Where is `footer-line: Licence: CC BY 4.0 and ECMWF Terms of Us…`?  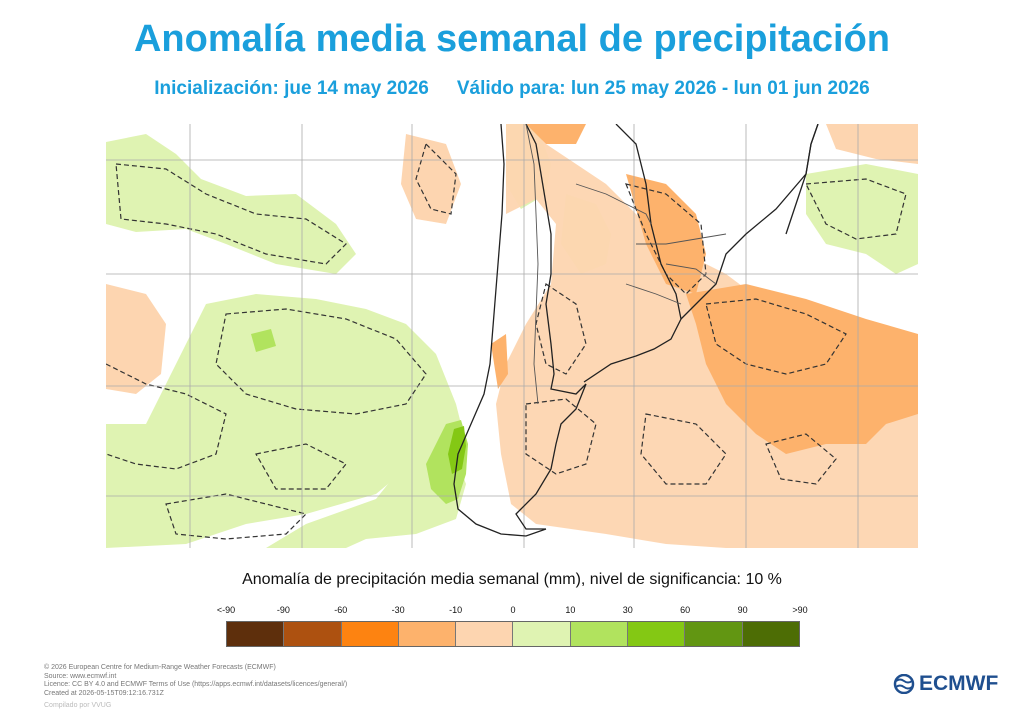
footer-line: Licence: CC BY 4.0 and ECMWF Terms of Us… is located at coordinates (196, 684).